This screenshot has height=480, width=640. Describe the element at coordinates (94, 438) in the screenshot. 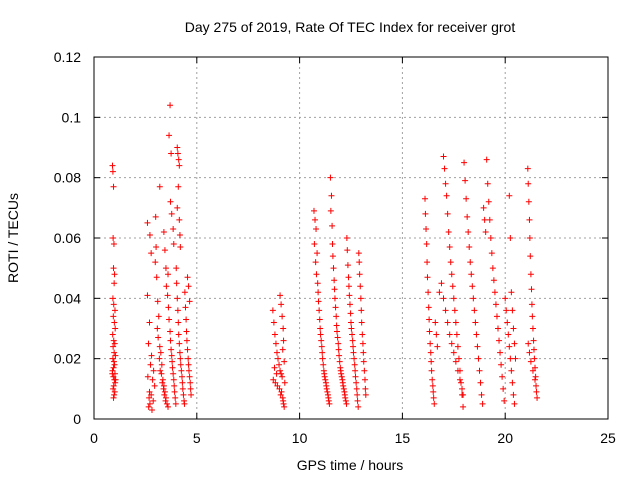

I see `x-tick-label: 0` at that location.